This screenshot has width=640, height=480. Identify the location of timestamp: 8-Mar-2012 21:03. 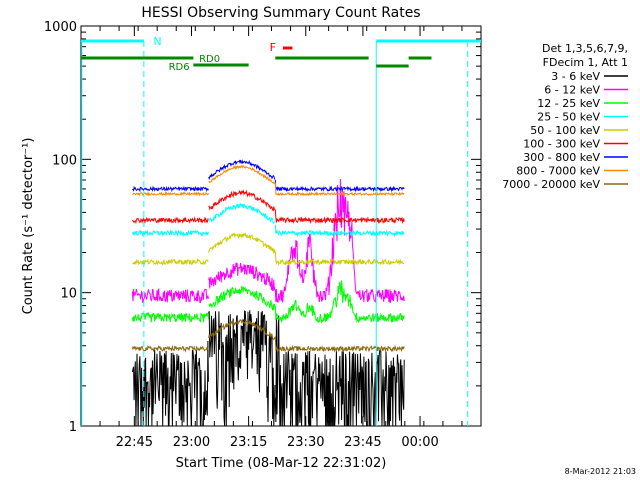
(600, 471).